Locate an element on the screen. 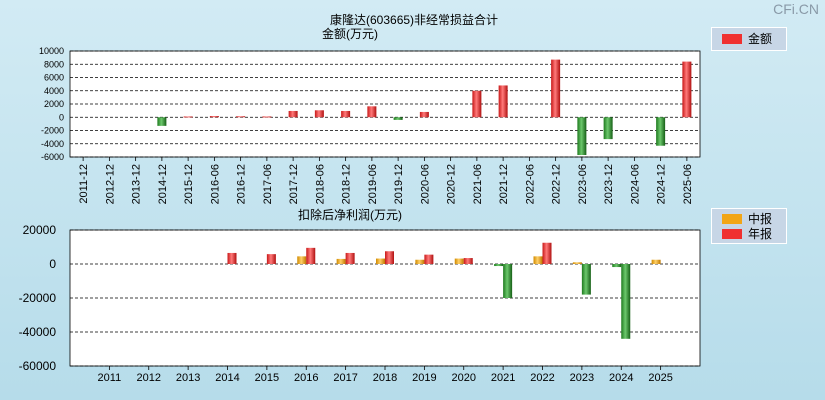  y-tick-label: -60000 is located at coordinates (38, 366).